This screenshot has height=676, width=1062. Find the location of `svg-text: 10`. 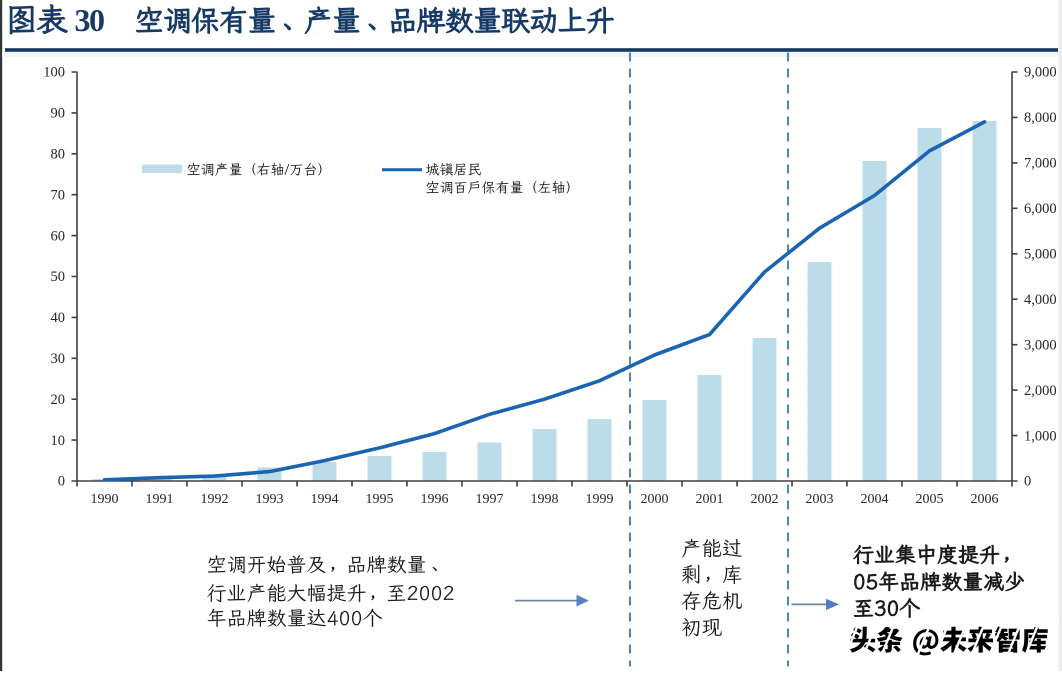

svg-text: 10 is located at coordinates (58, 441).